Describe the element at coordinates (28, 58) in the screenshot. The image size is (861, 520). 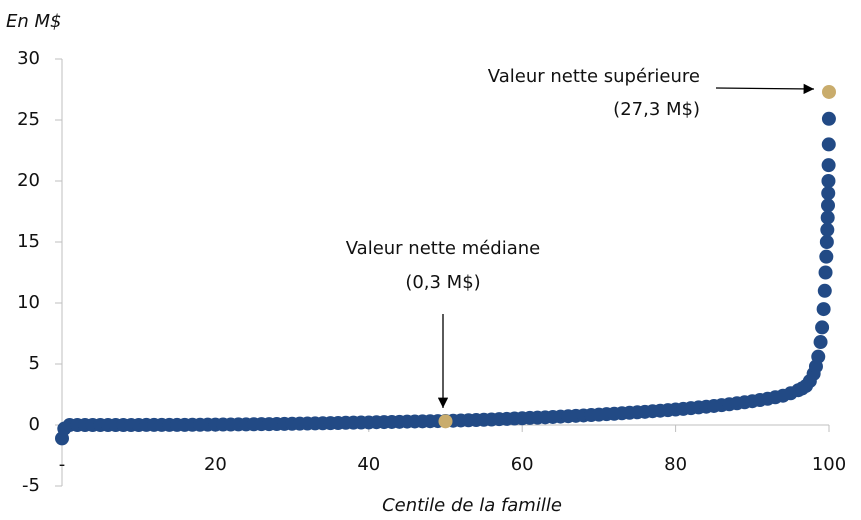
I see `y-tick-label: 30` at that location.